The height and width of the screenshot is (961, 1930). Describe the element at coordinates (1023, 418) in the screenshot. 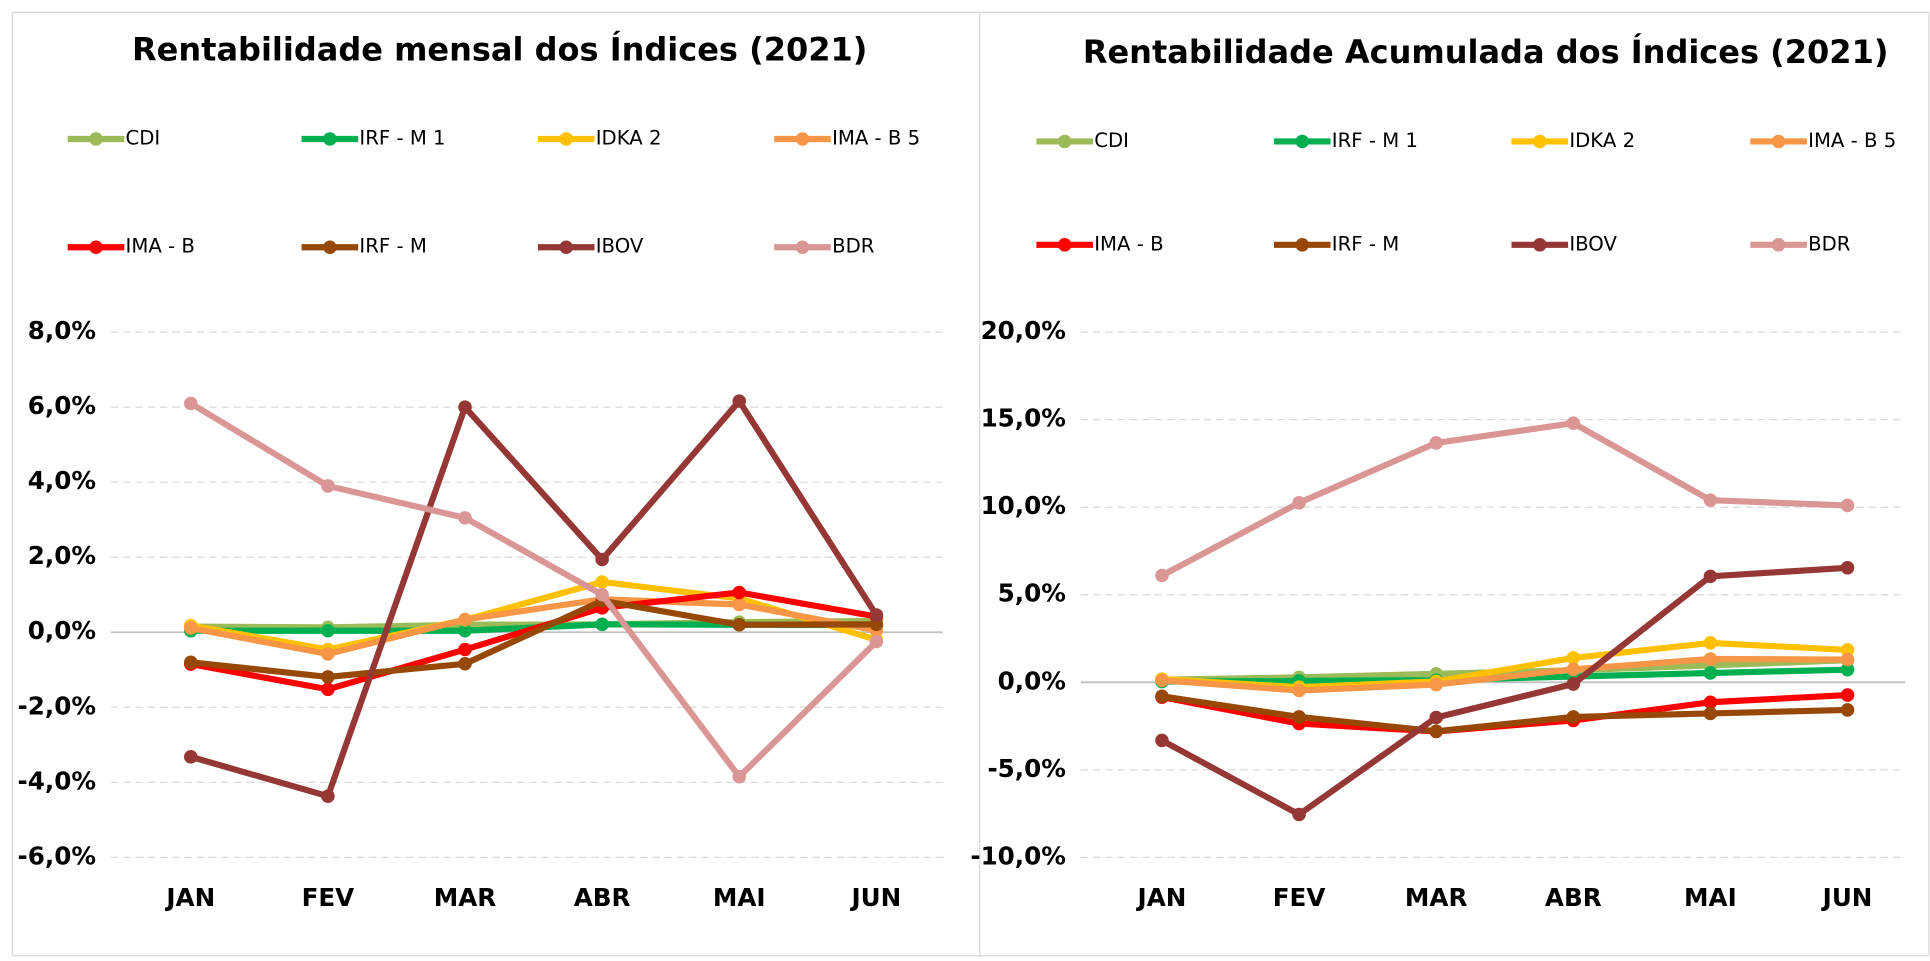

I see `y-tick-label: 15,0%` at that location.